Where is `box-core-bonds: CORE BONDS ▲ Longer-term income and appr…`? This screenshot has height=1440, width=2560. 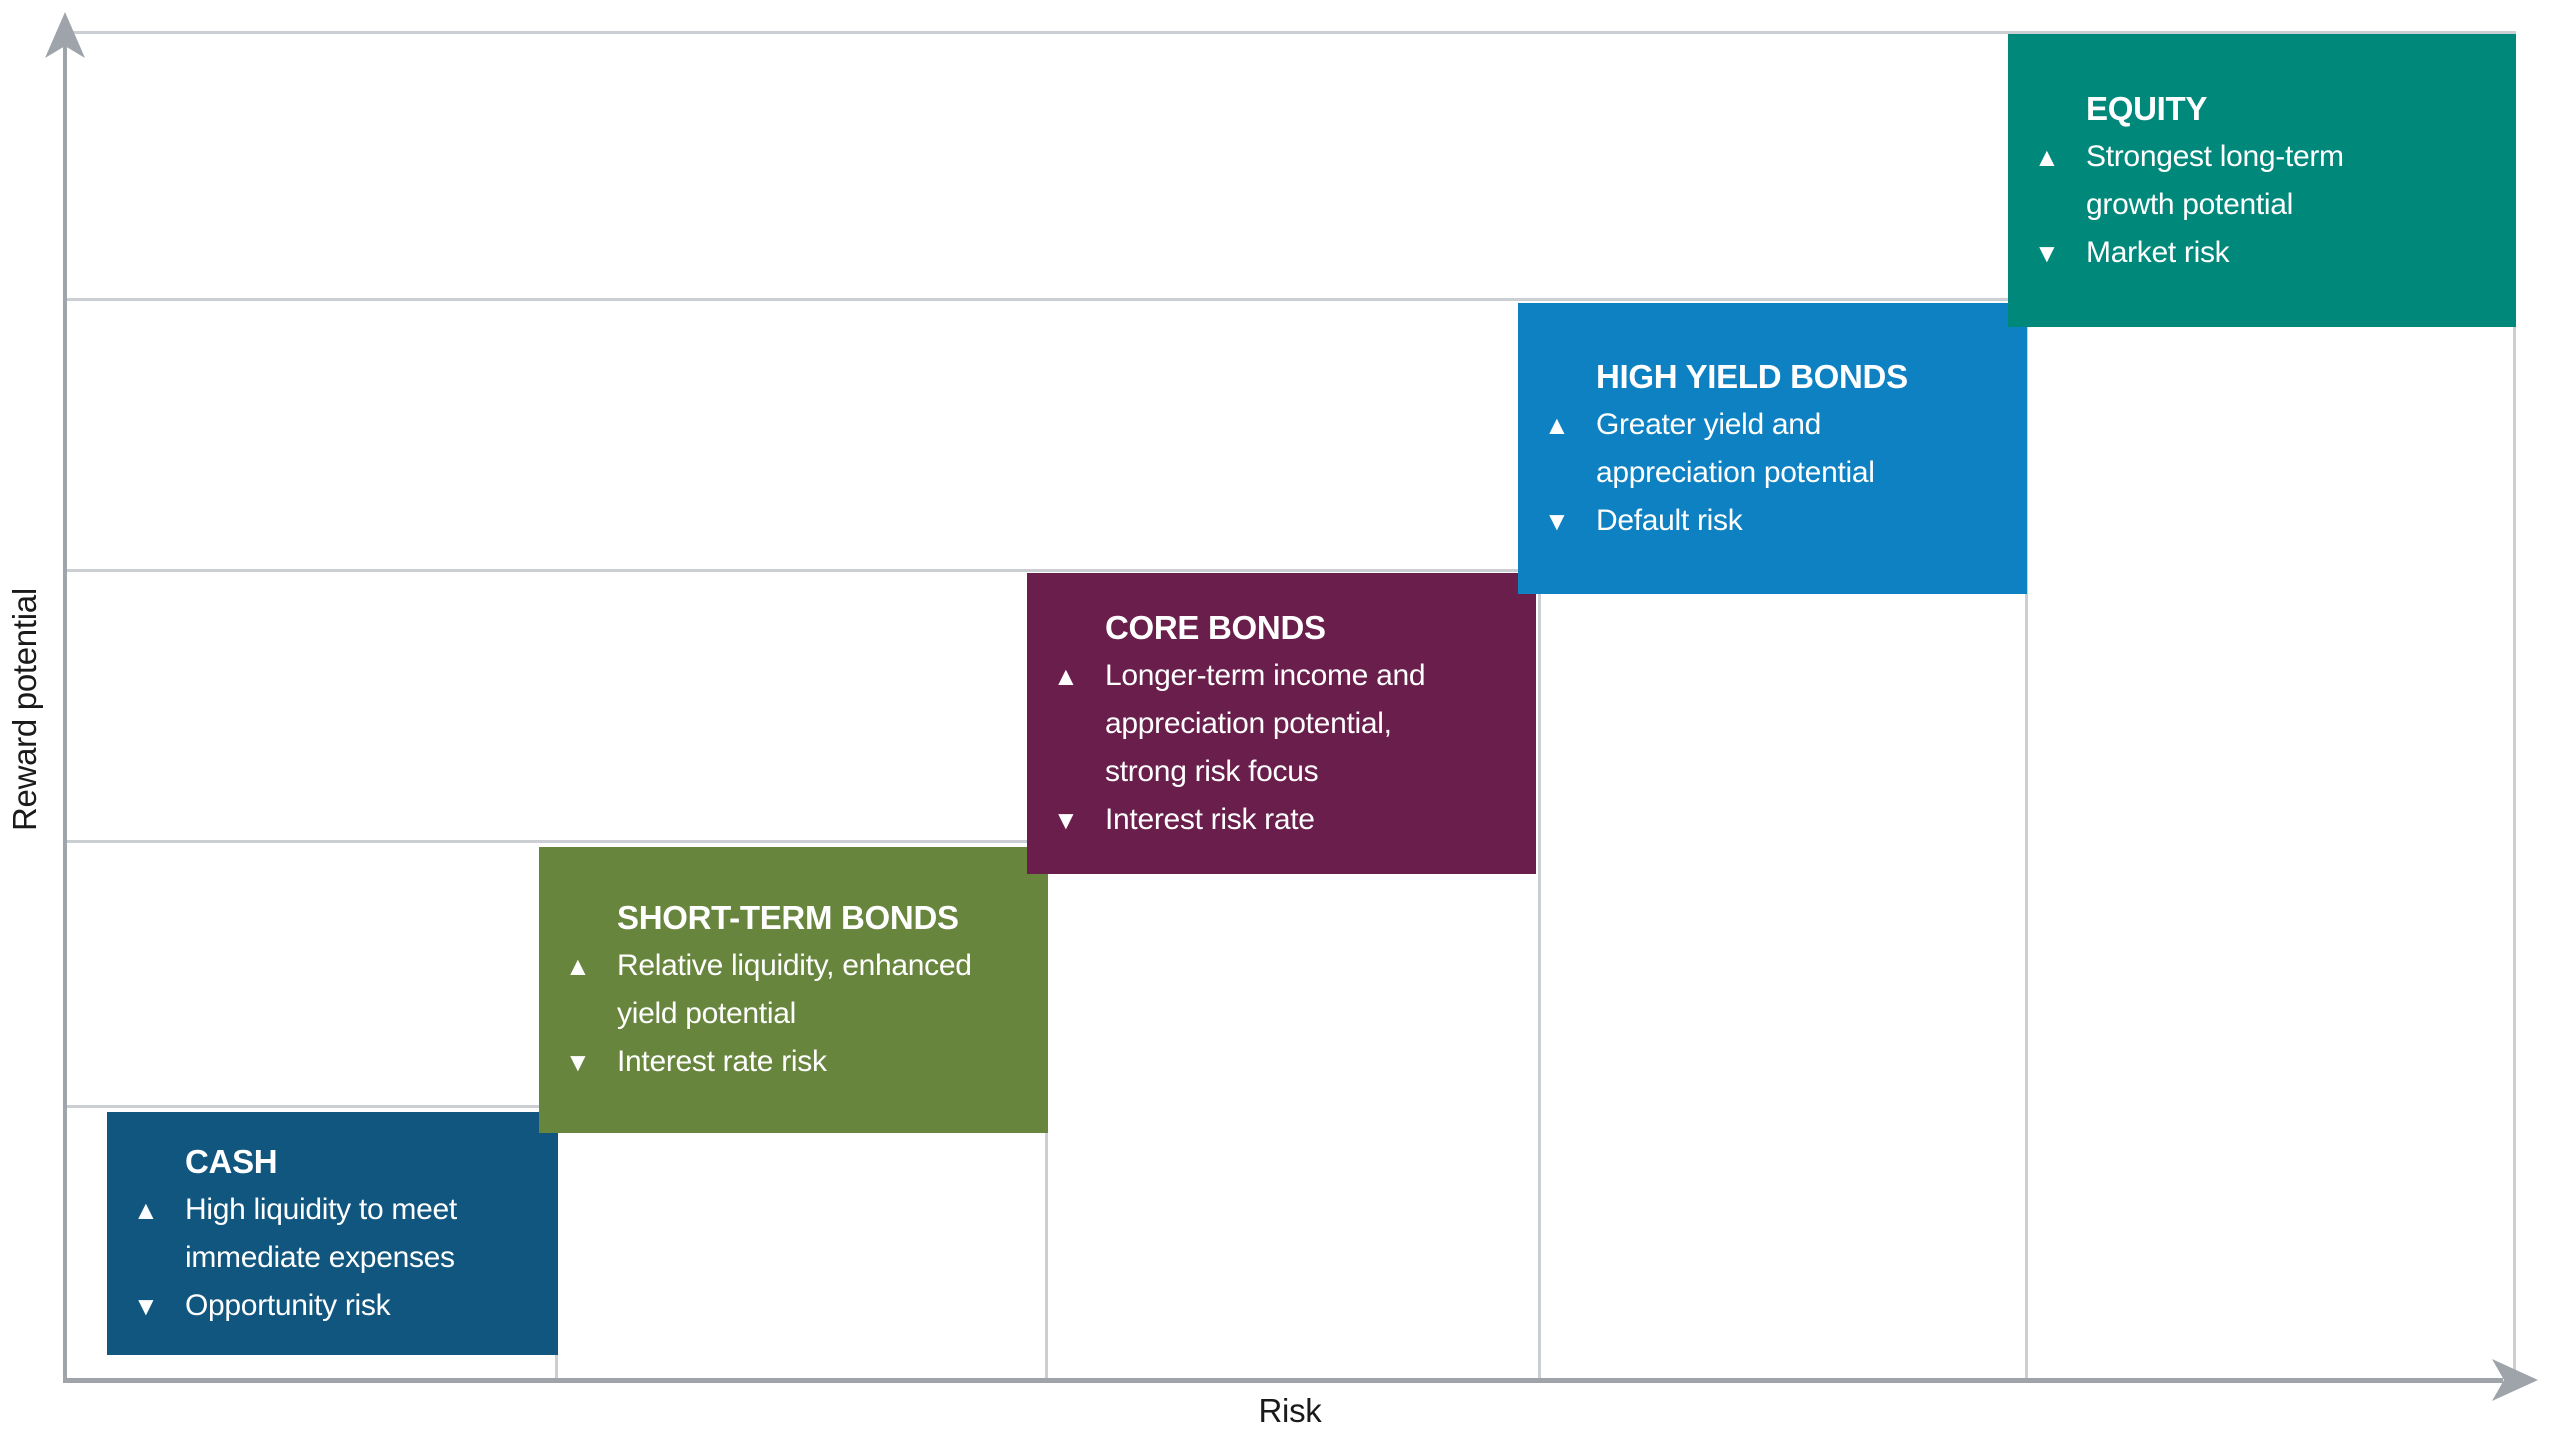
box-core-bonds: CORE BONDS ▲ Longer-term income and appr… is located at coordinates (1281, 723).